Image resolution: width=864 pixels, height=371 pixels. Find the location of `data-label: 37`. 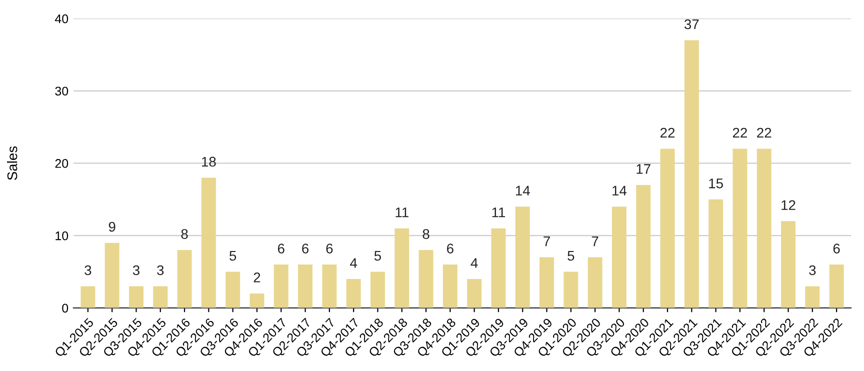

data-label: 37 is located at coordinates (691, 24).